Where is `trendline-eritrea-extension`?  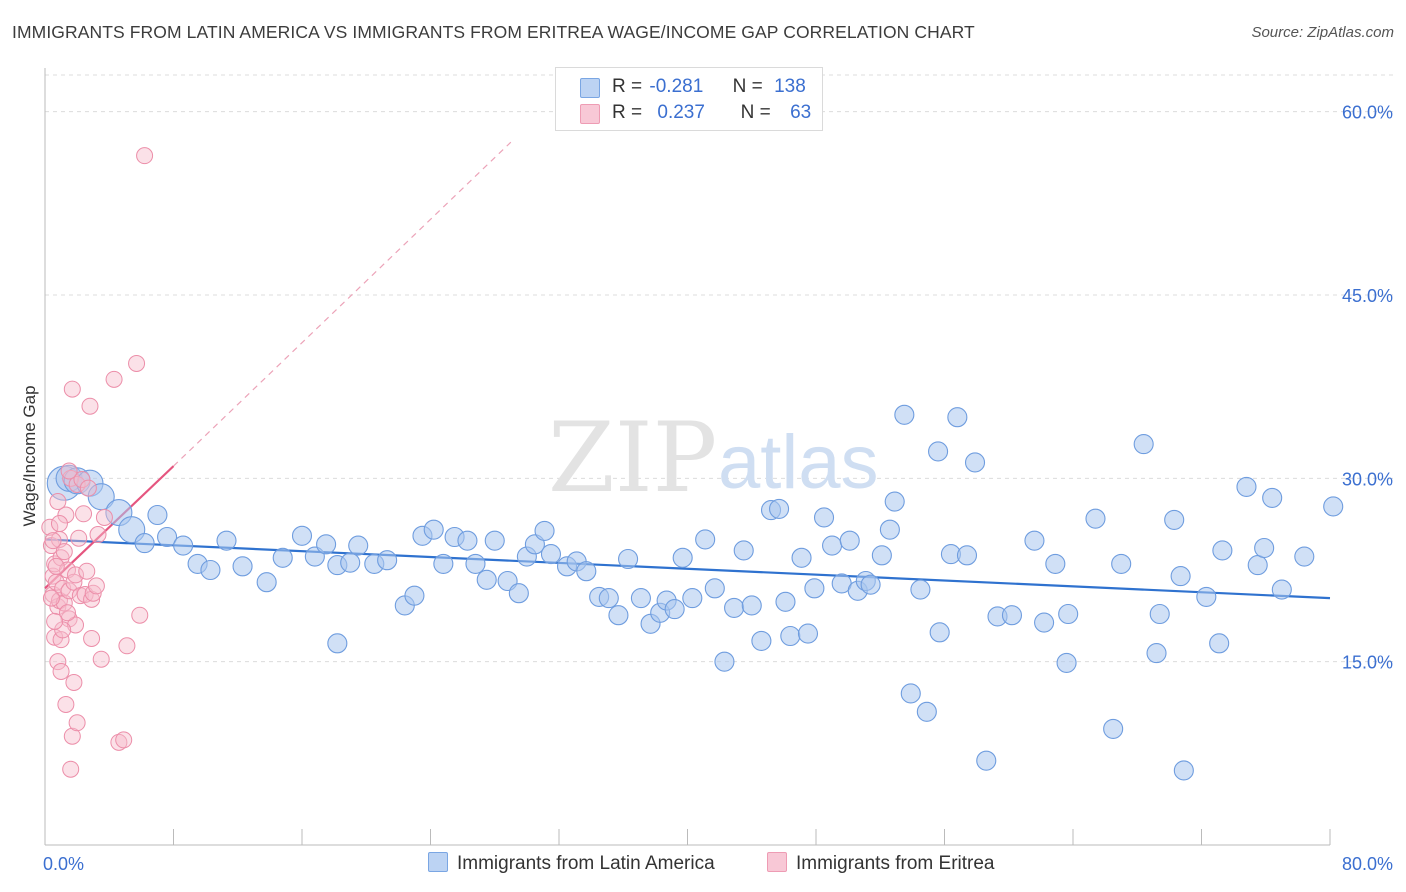
trendline-eritrea-extension is located at coordinates (342, 304).